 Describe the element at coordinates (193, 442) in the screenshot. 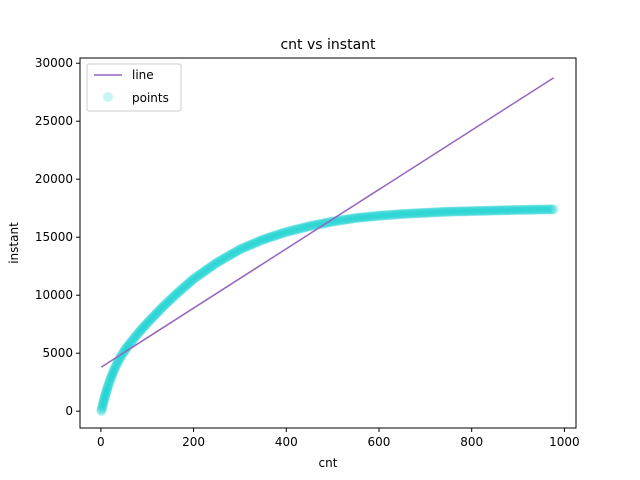

I see `x-tick-label: 200` at that location.